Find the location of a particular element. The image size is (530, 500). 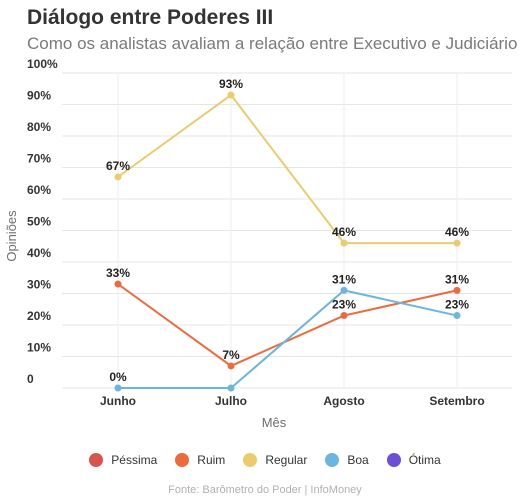

legend-item-ruim: Ruim is located at coordinates (200, 460).